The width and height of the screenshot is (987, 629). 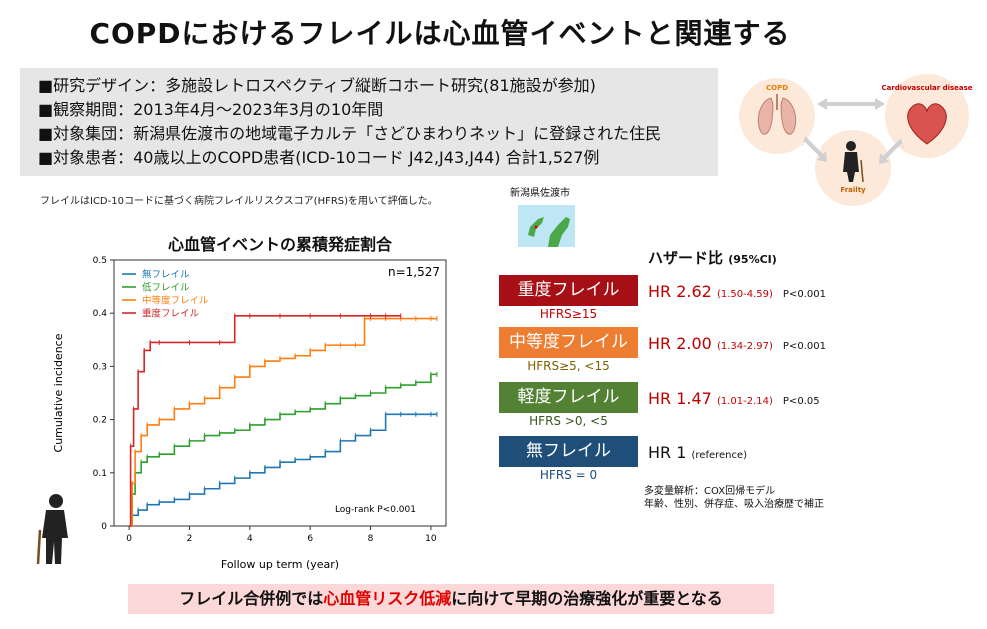 What do you see at coordinates (801, 401) in the screenshot?
I see `p-value: P<0.05` at bounding box center [801, 401].